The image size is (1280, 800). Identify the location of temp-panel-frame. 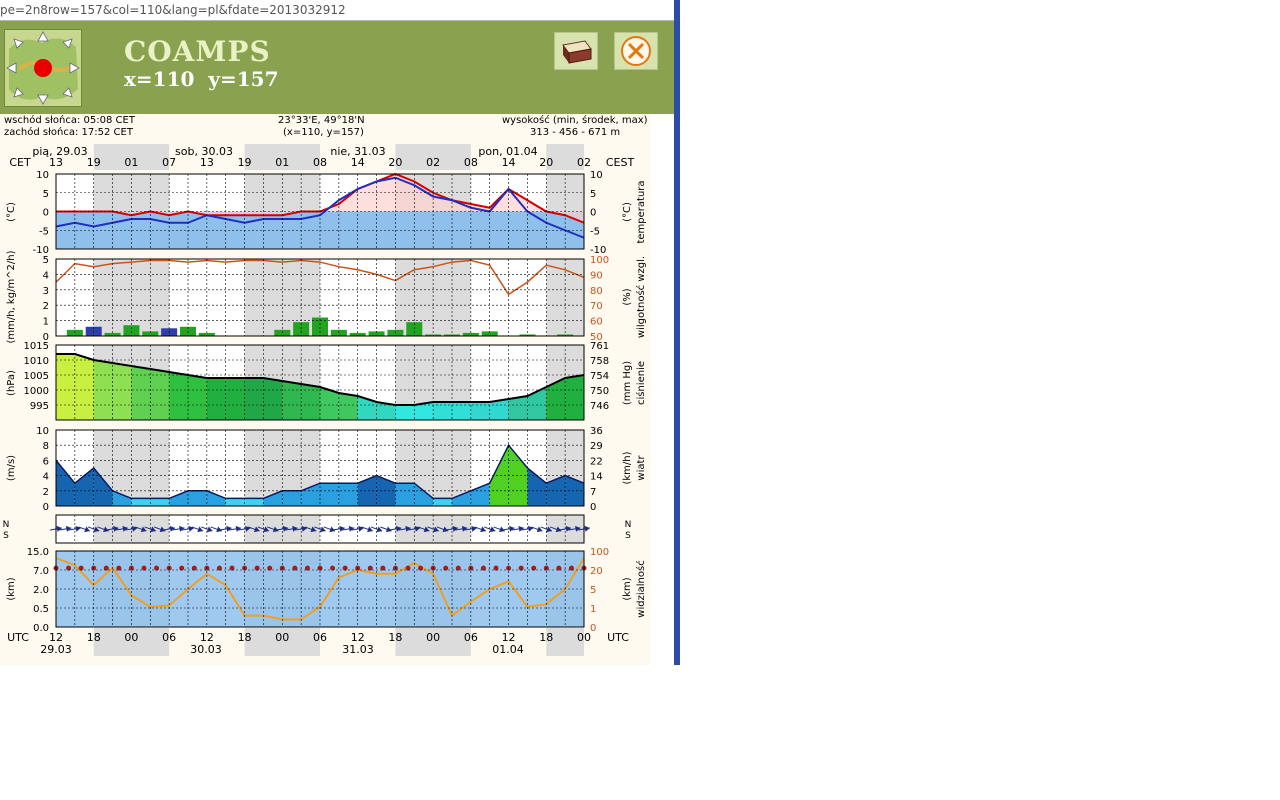
(320, 211).